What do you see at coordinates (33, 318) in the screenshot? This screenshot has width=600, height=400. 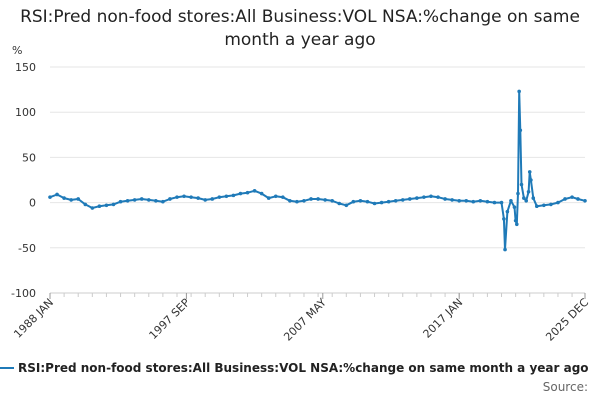 I see `x-tick-label: 1988 JAN` at bounding box center [33, 318].